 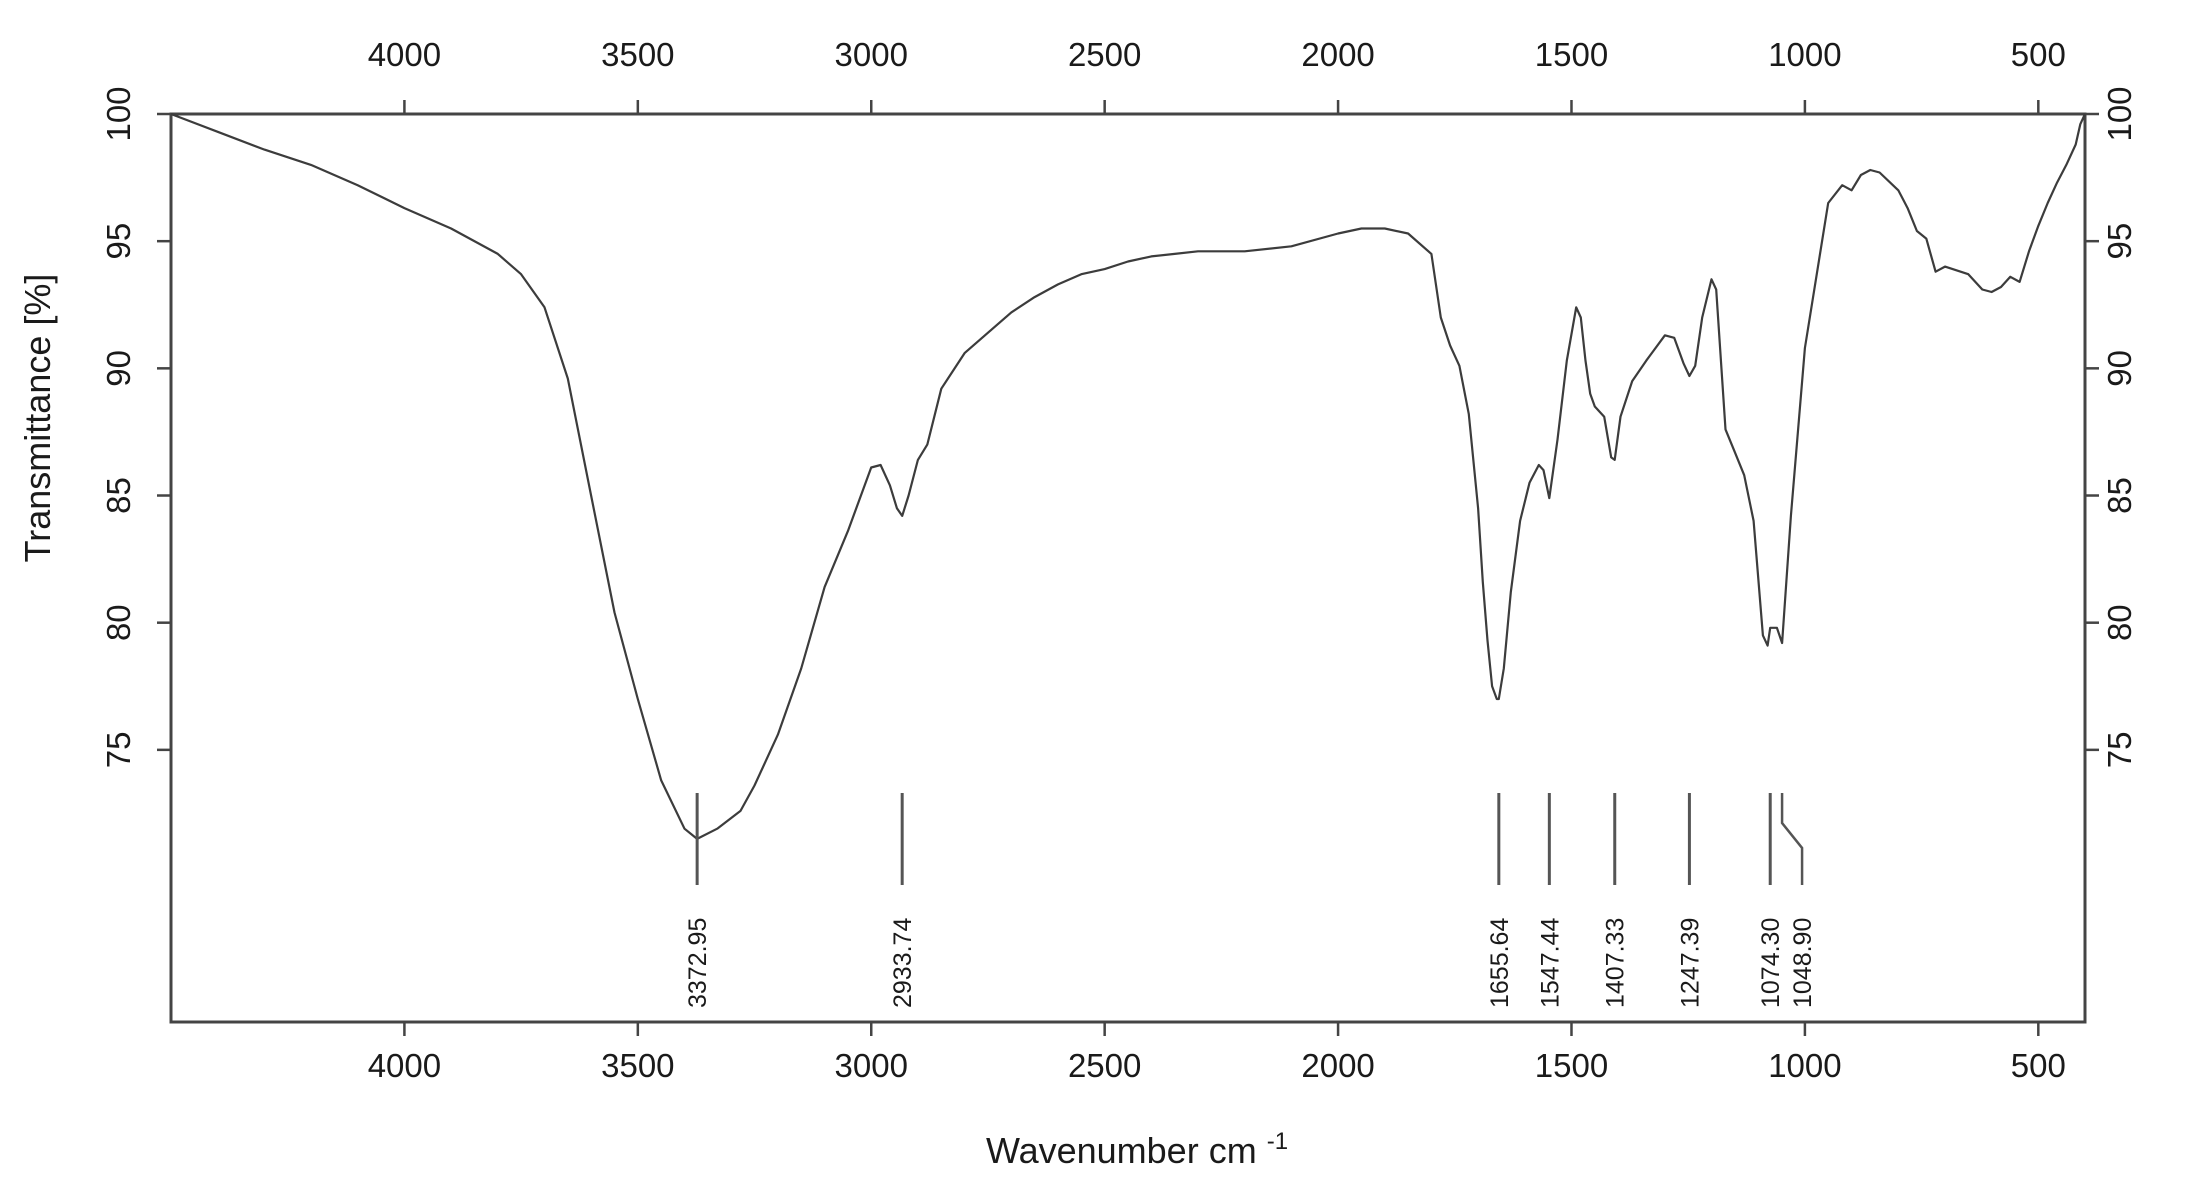 What do you see at coordinates (37, 418) in the screenshot?
I see `y-axis-label: Transmittance [%]` at bounding box center [37, 418].